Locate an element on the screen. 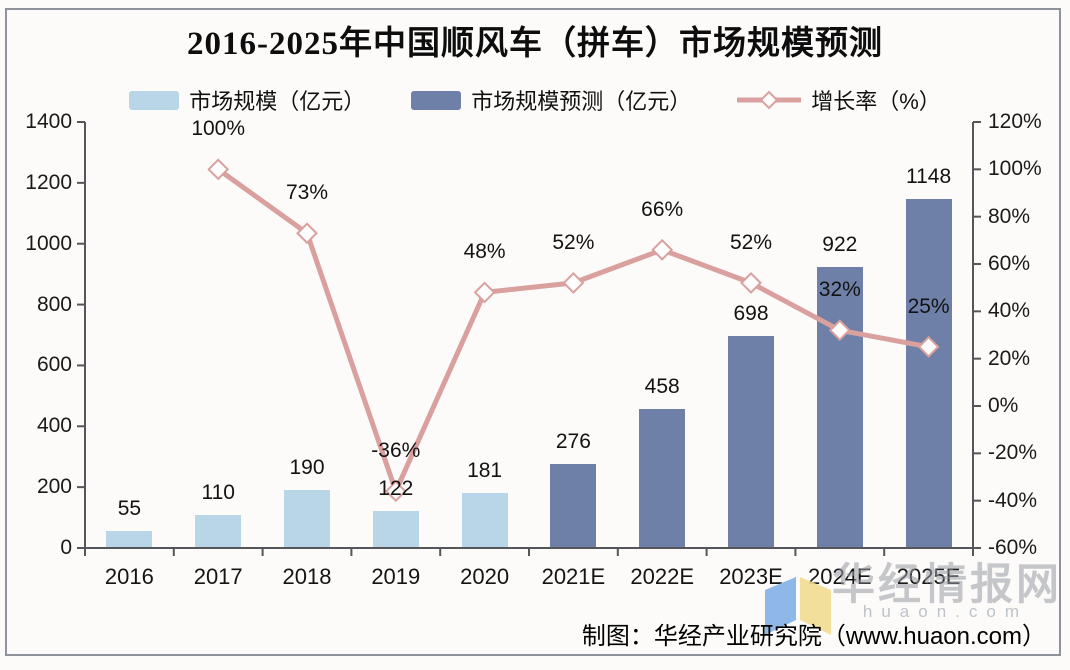  right-axis-tick-80%: 80% is located at coordinates (1009, 216).